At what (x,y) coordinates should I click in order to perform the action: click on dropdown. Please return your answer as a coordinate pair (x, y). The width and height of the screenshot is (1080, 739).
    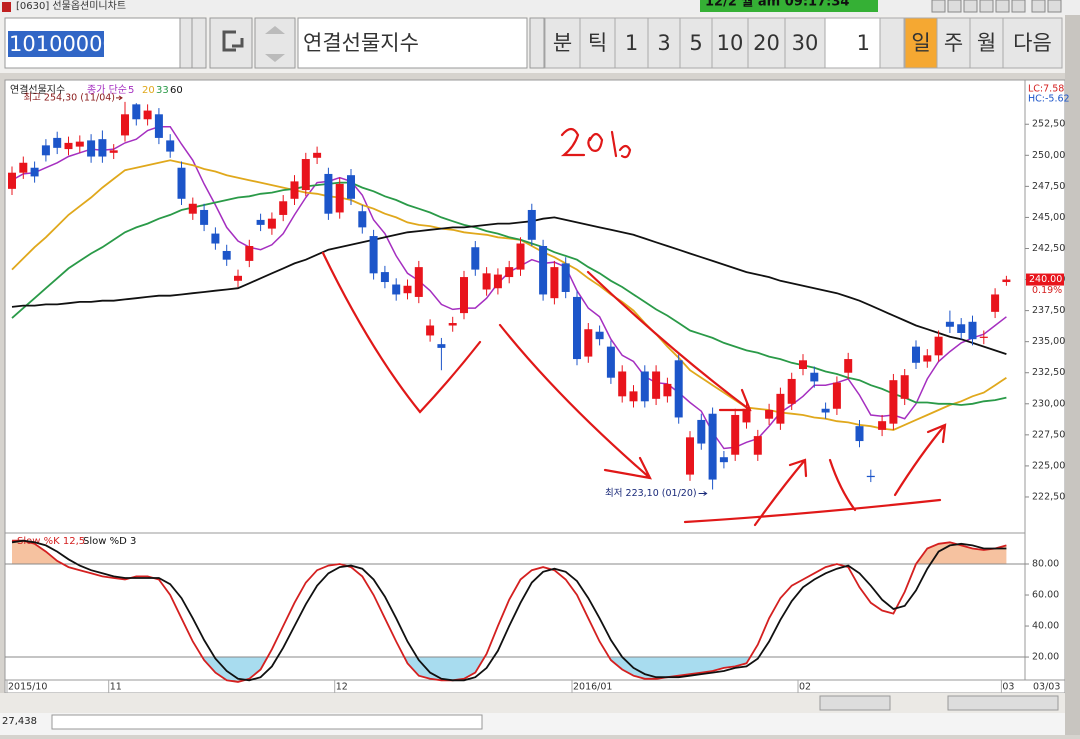
    Looking at the image, I should click on (186, 43).